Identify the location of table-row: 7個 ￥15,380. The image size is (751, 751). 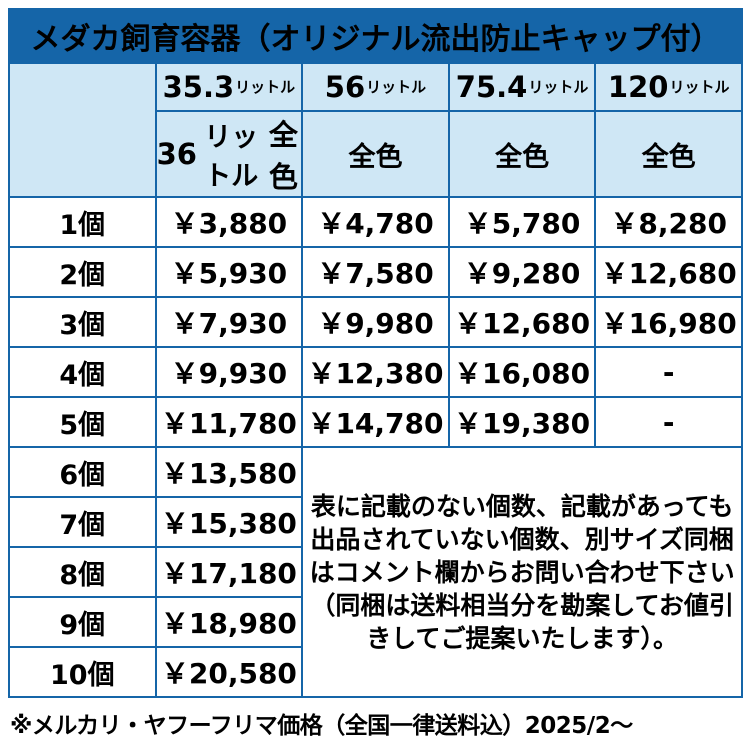
(375, 522).